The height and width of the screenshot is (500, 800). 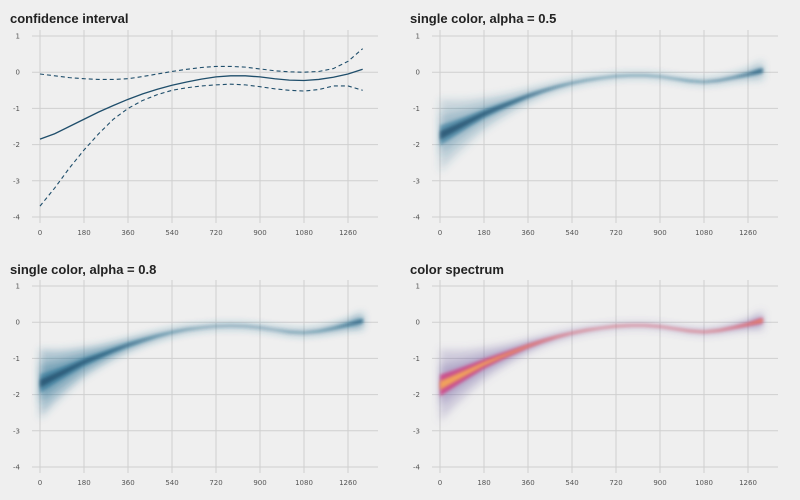 I want to click on panel-title: single color, alpha = 0.5, so click(x=483, y=18).